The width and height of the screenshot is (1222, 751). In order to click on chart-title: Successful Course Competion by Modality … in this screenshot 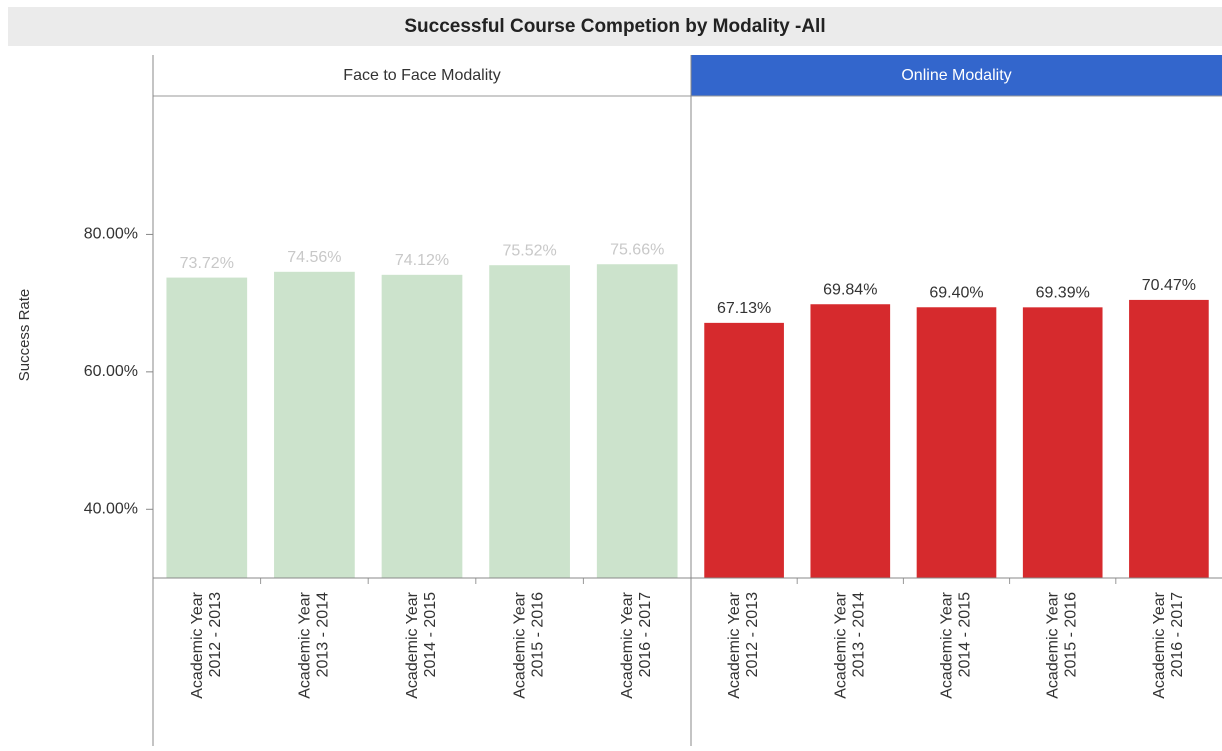, I will do `click(614, 26)`.